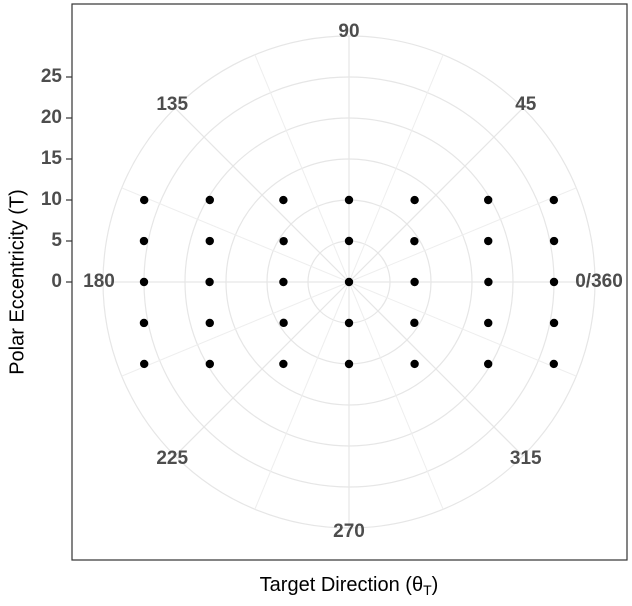  Describe the element at coordinates (526, 458) in the screenshot. I see `theta-tick-label: 315` at that location.